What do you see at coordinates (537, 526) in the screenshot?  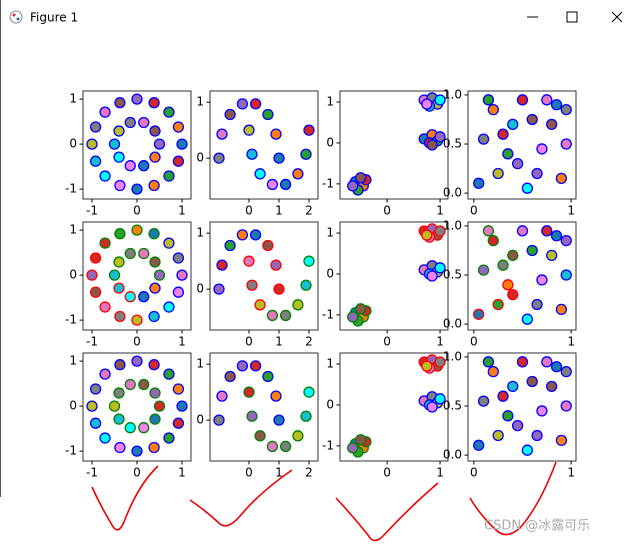 I see `watermark: CSDN @冰露可乐` at bounding box center [537, 526].